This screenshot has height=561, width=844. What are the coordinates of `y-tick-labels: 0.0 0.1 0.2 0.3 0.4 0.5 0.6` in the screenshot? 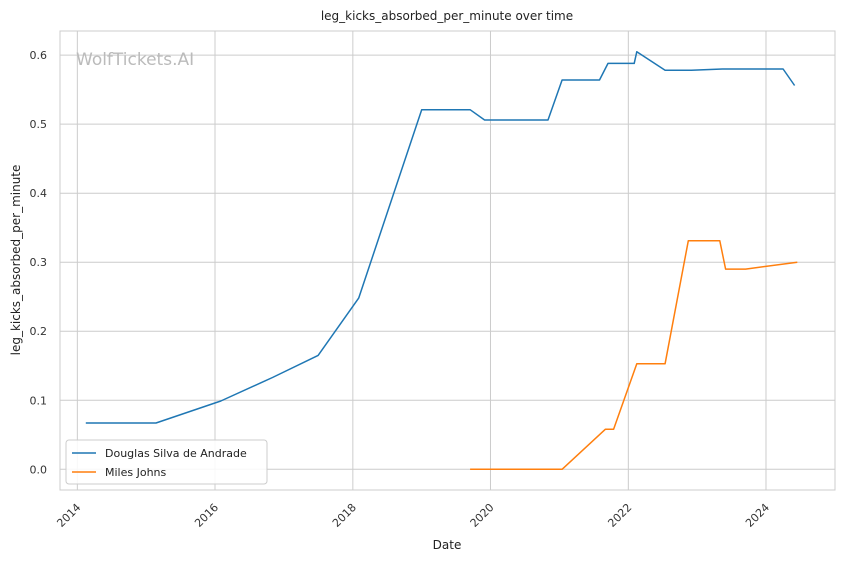 It's located at (39, 262).